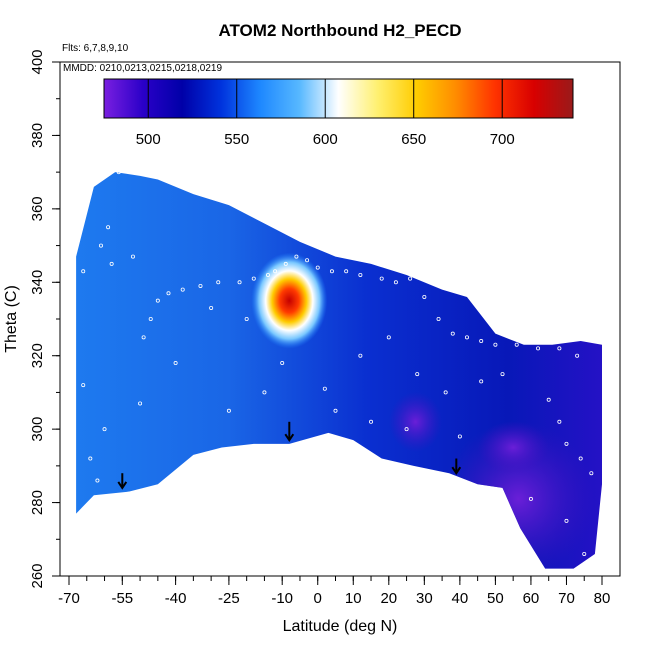 The image size is (650, 650). Describe the element at coordinates (37, 61) in the screenshot. I see `y-tick-label: 400` at that location.